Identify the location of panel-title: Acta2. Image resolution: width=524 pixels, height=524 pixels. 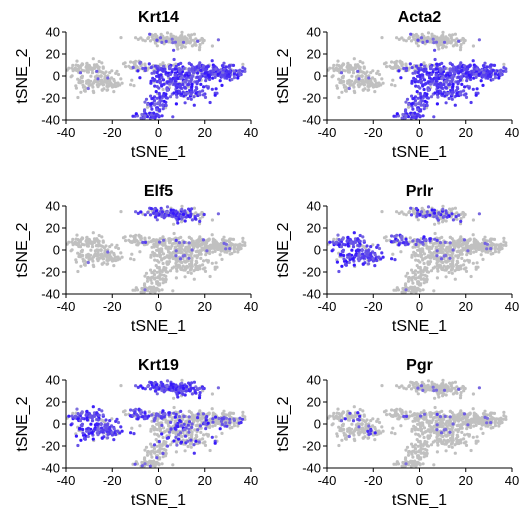
(420, 17).